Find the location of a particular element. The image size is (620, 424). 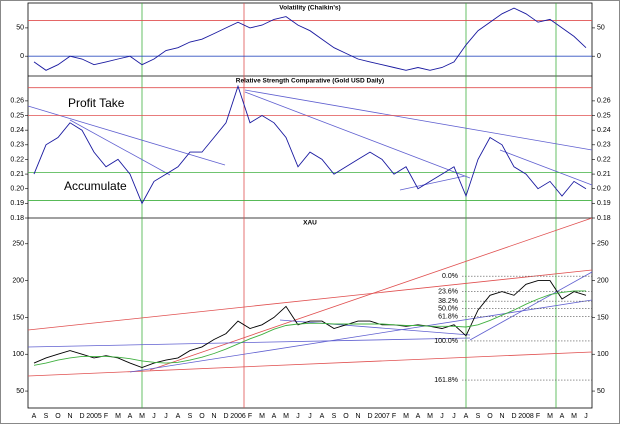

x-tick-label: 2006 is located at coordinates (238, 416).